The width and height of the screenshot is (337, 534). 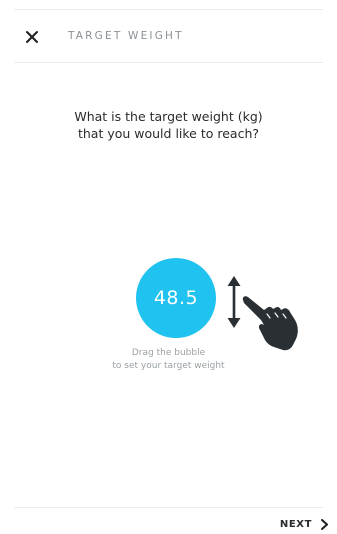 I want to click on close-button, so click(x=32, y=37).